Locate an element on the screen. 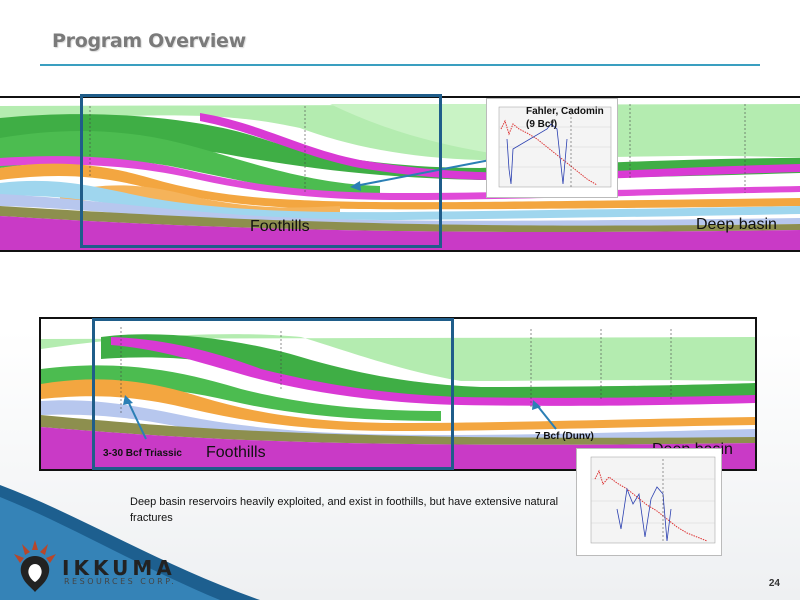 This screenshot has width=800, height=600. foothills-selection-box-top is located at coordinates (261, 171).